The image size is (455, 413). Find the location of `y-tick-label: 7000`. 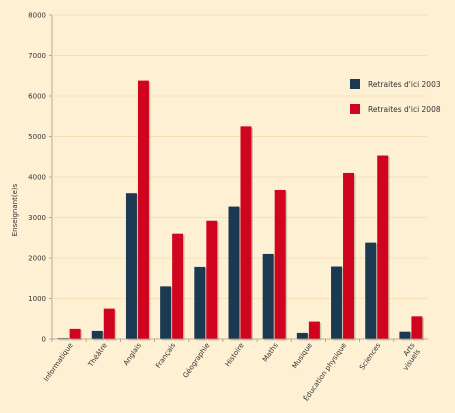

y-tick-label: 7000 is located at coordinates (37, 56).